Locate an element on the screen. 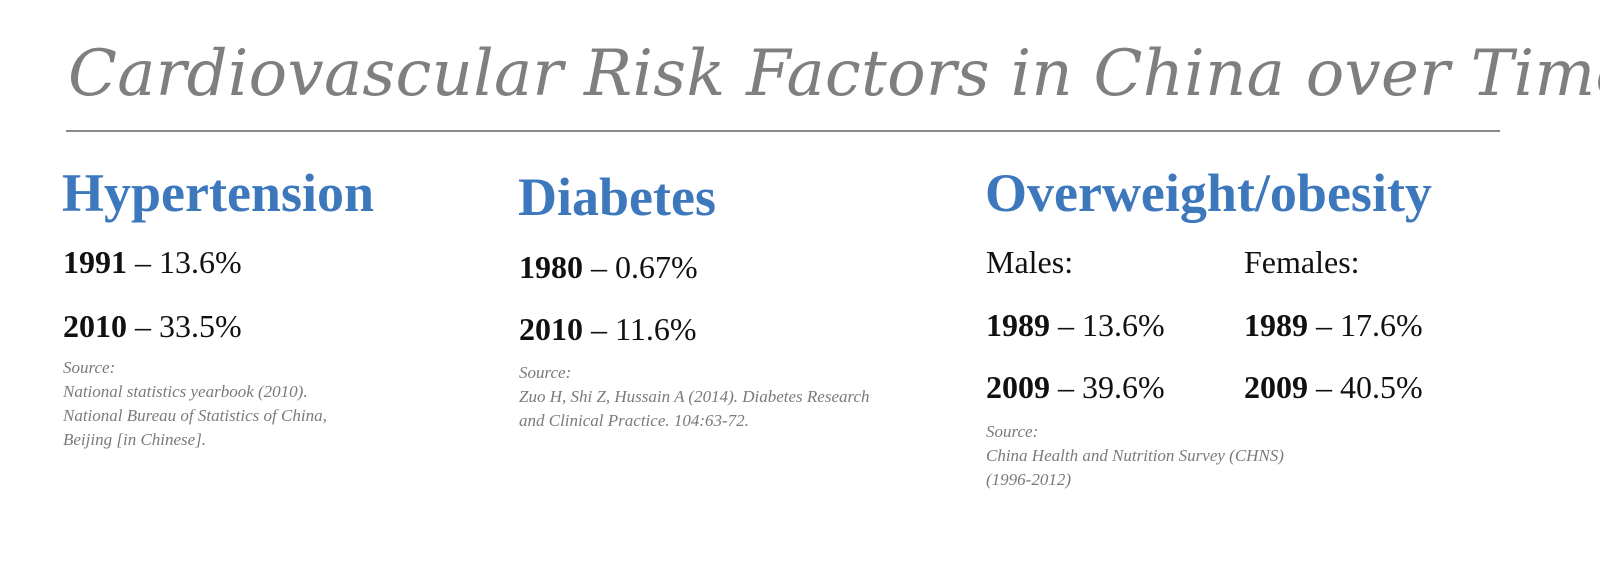  hypertension-heading: Hypertension is located at coordinates (218, 193).